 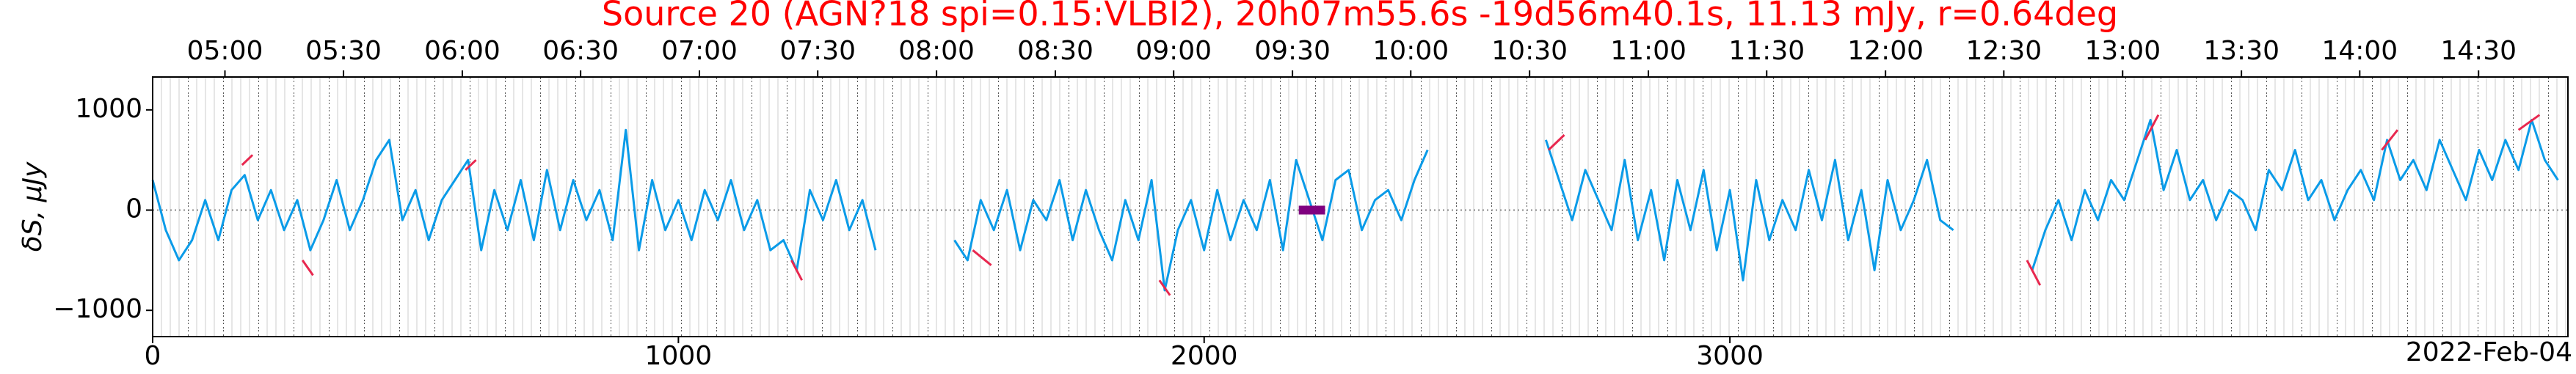 I want to click on x2-tick-label: 09:30, so click(x=1292, y=51).